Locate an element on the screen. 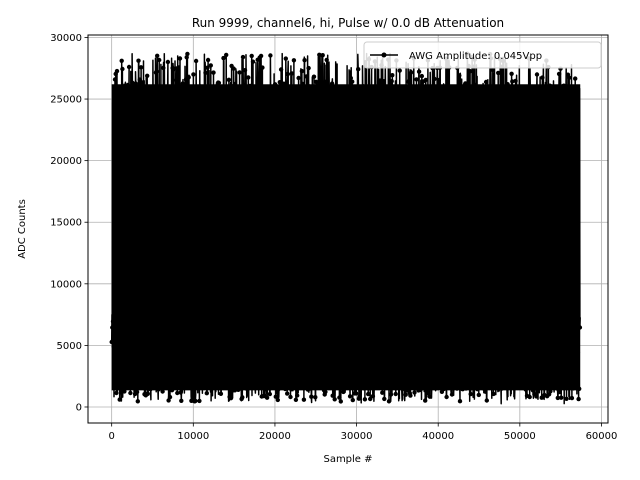 Image resolution: width=640 pixels, height=480 pixels. x-tick-label: 50000 is located at coordinates (520, 436).